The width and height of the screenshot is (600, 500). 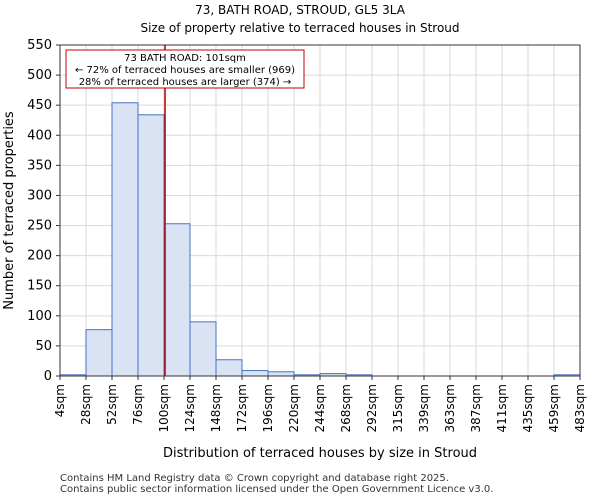 I want to click on annotation-label-title: 73 BATH ROAD: 101sqm, so click(x=185, y=58).